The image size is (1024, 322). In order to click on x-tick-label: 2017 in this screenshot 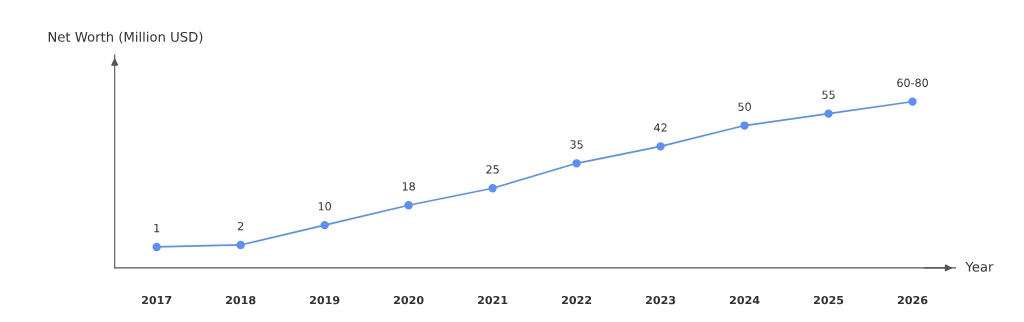, I will do `click(157, 300)`.